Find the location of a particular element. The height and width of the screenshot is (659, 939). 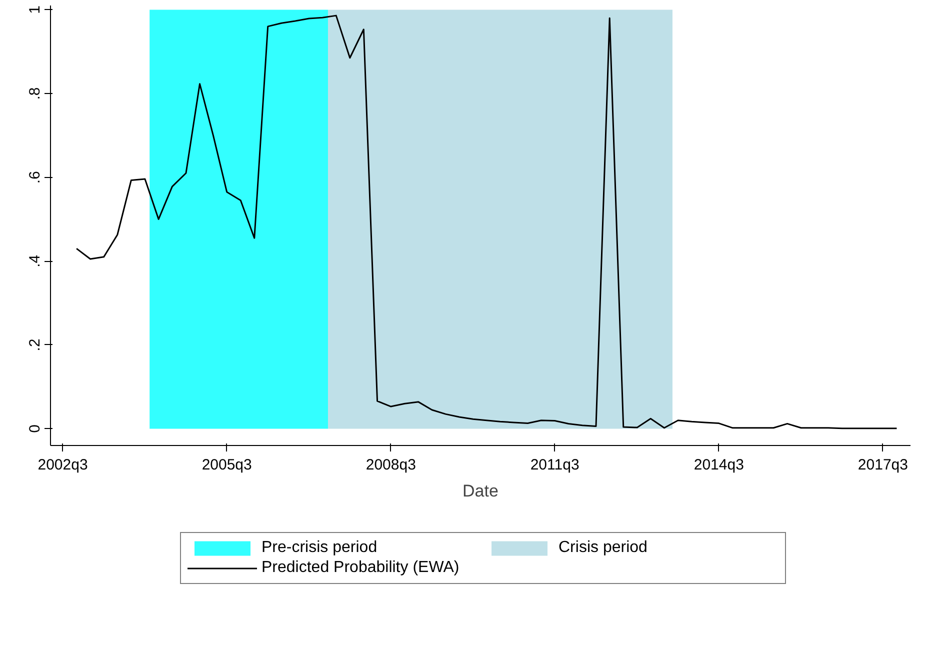

legend-label: Crisis period is located at coordinates (603, 548).